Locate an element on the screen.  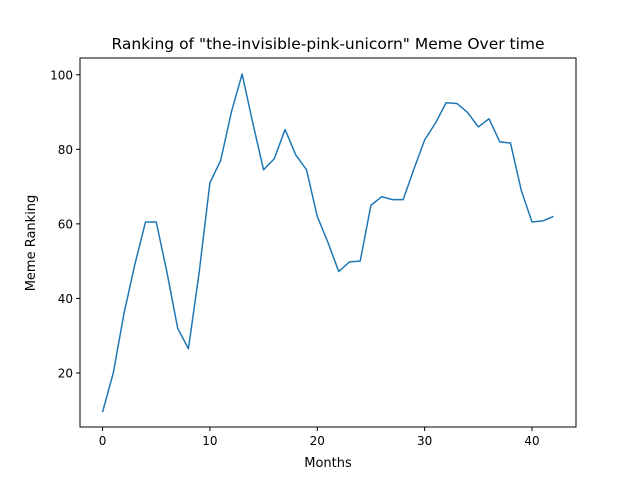
y-axis-label: Meme Ranking is located at coordinates (31, 243).